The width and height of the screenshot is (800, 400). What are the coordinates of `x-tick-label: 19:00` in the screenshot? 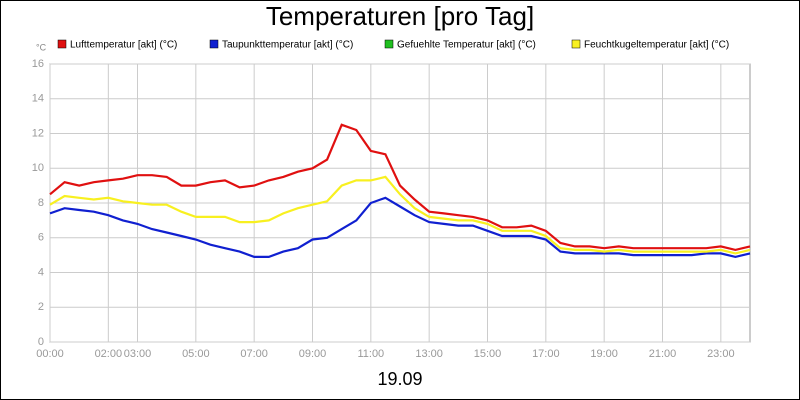 It's located at (604, 354).